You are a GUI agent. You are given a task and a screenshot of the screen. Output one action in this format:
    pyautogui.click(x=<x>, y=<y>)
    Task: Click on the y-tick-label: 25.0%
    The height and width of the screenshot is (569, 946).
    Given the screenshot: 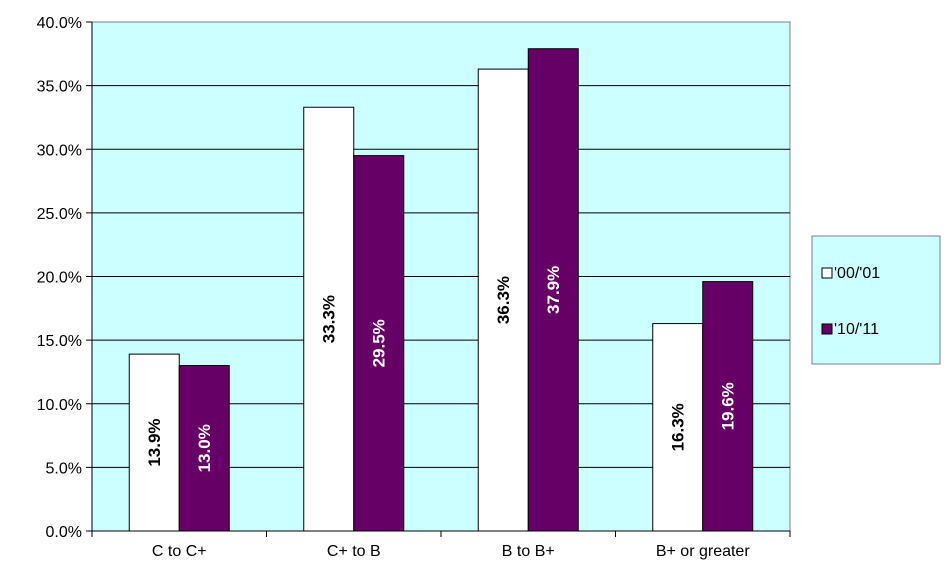 What is the action you would take?
    pyautogui.click(x=59, y=214)
    